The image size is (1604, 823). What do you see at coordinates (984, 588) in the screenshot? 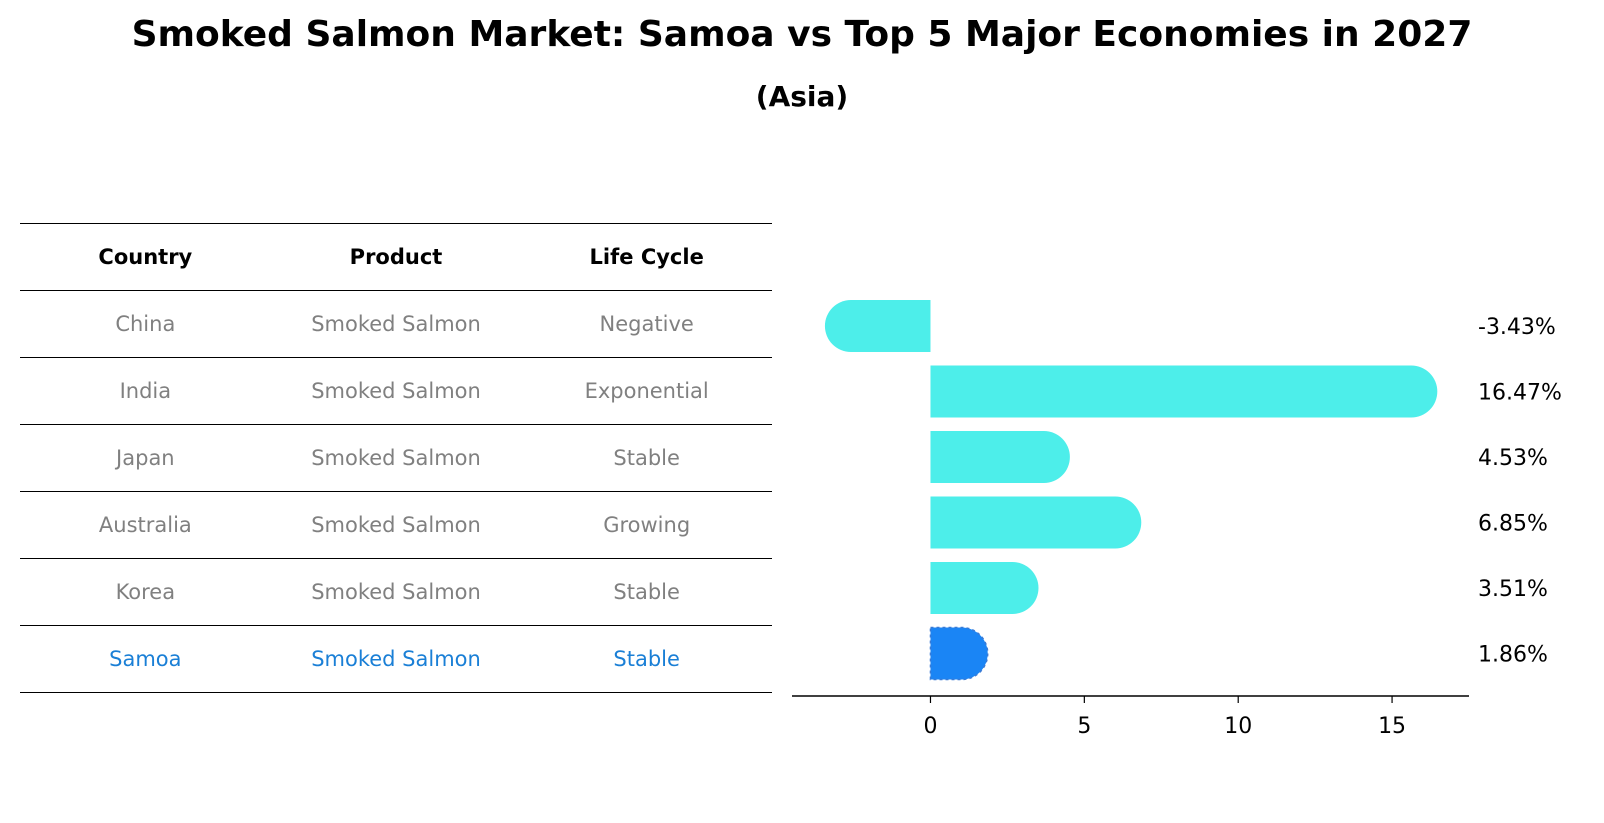
I see `bar-korea` at bounding box center [984, 588].